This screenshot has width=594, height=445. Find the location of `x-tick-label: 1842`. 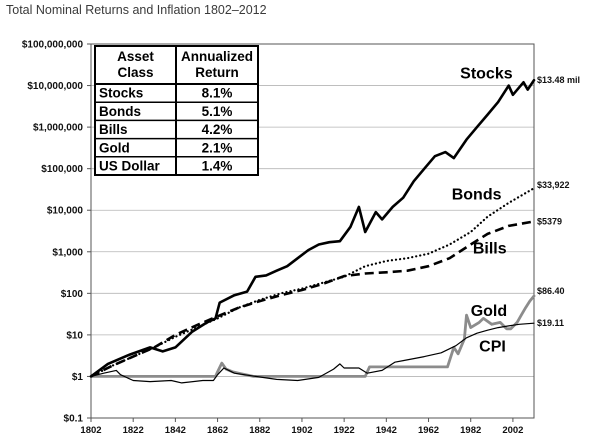

x-tick-label: 1842 is located at coordinates (175, 430).